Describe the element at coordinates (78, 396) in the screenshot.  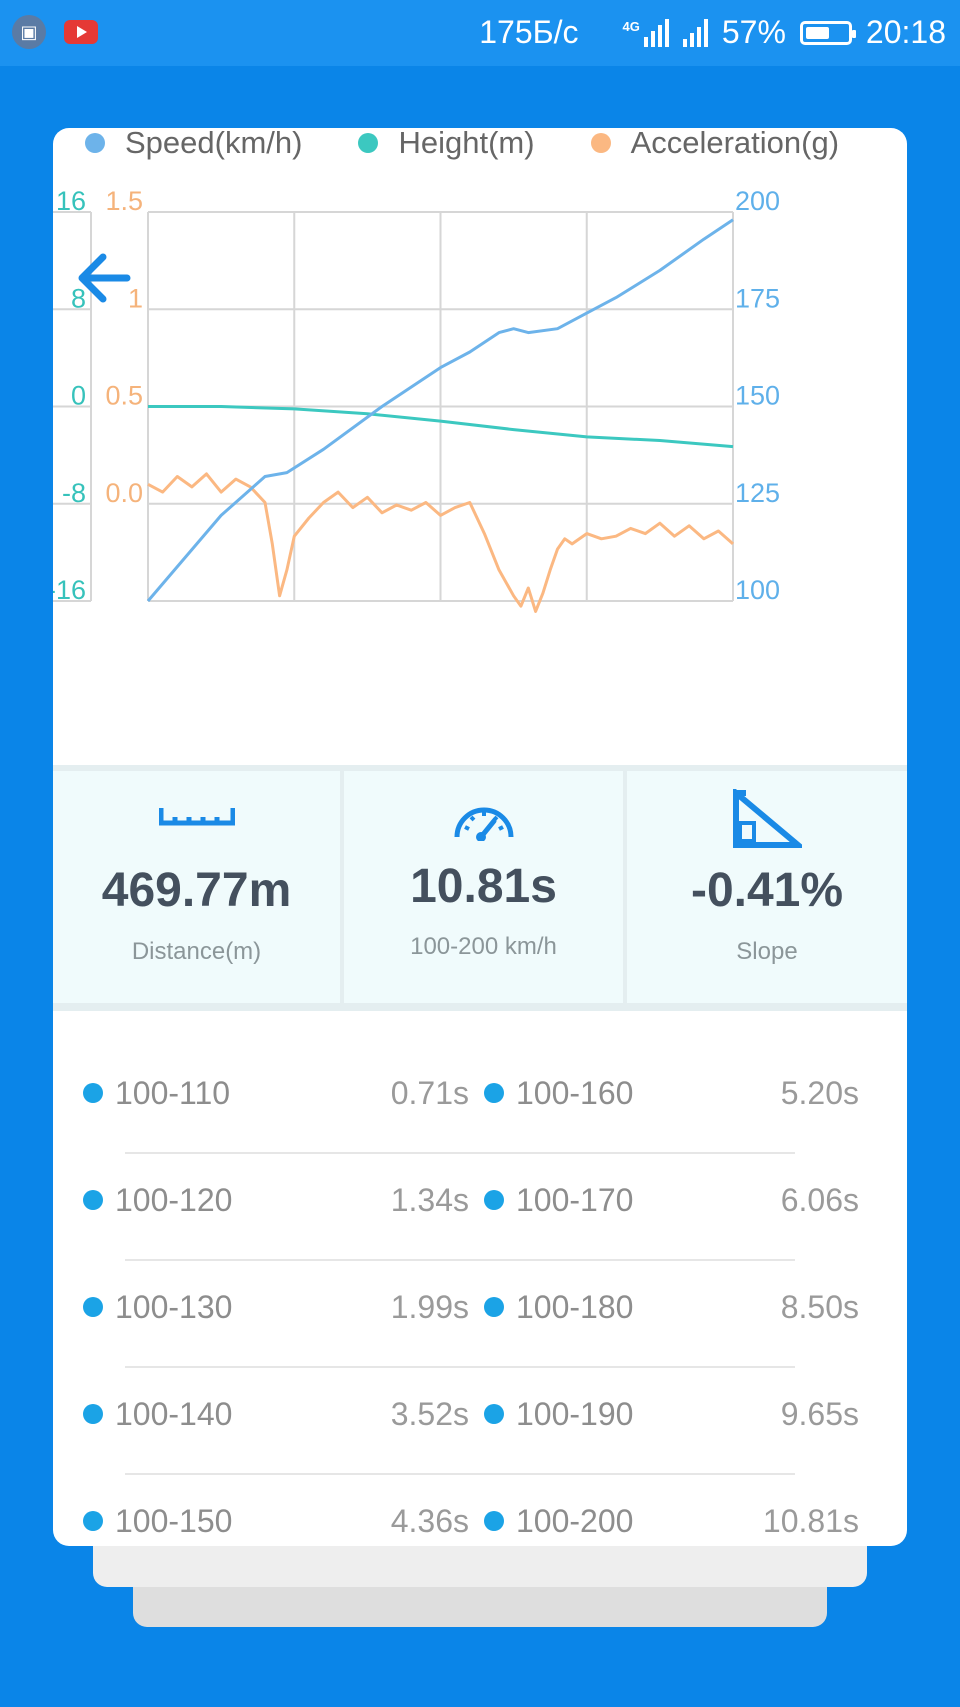
I see `height-tick-label: 0` at that location.